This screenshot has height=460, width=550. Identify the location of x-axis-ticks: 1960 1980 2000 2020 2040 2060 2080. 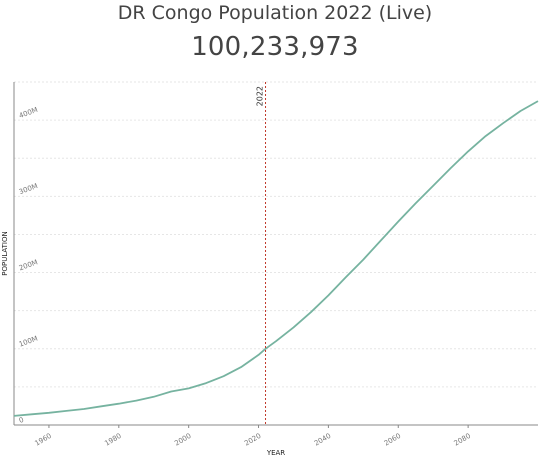
(252, 436).